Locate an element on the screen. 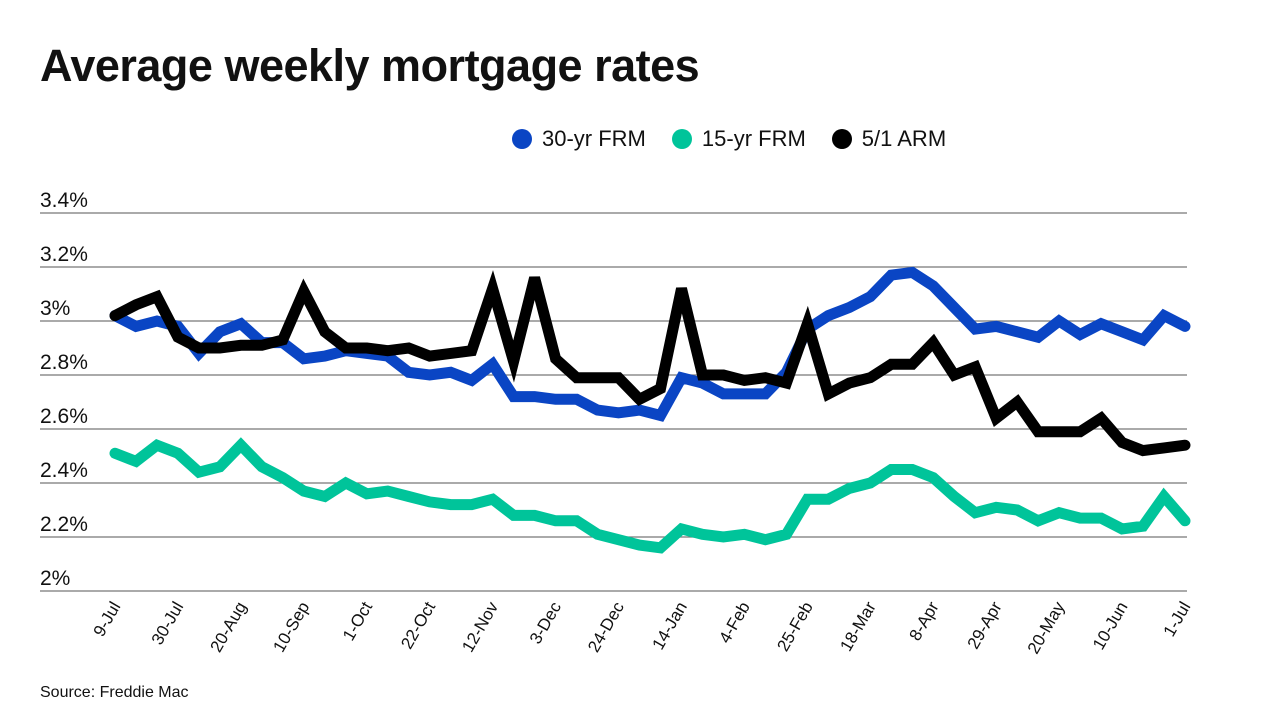 The width and height of the screenshot is (1280, 720). y-tick-label: 2.6% is located at coordinates (64, 416).